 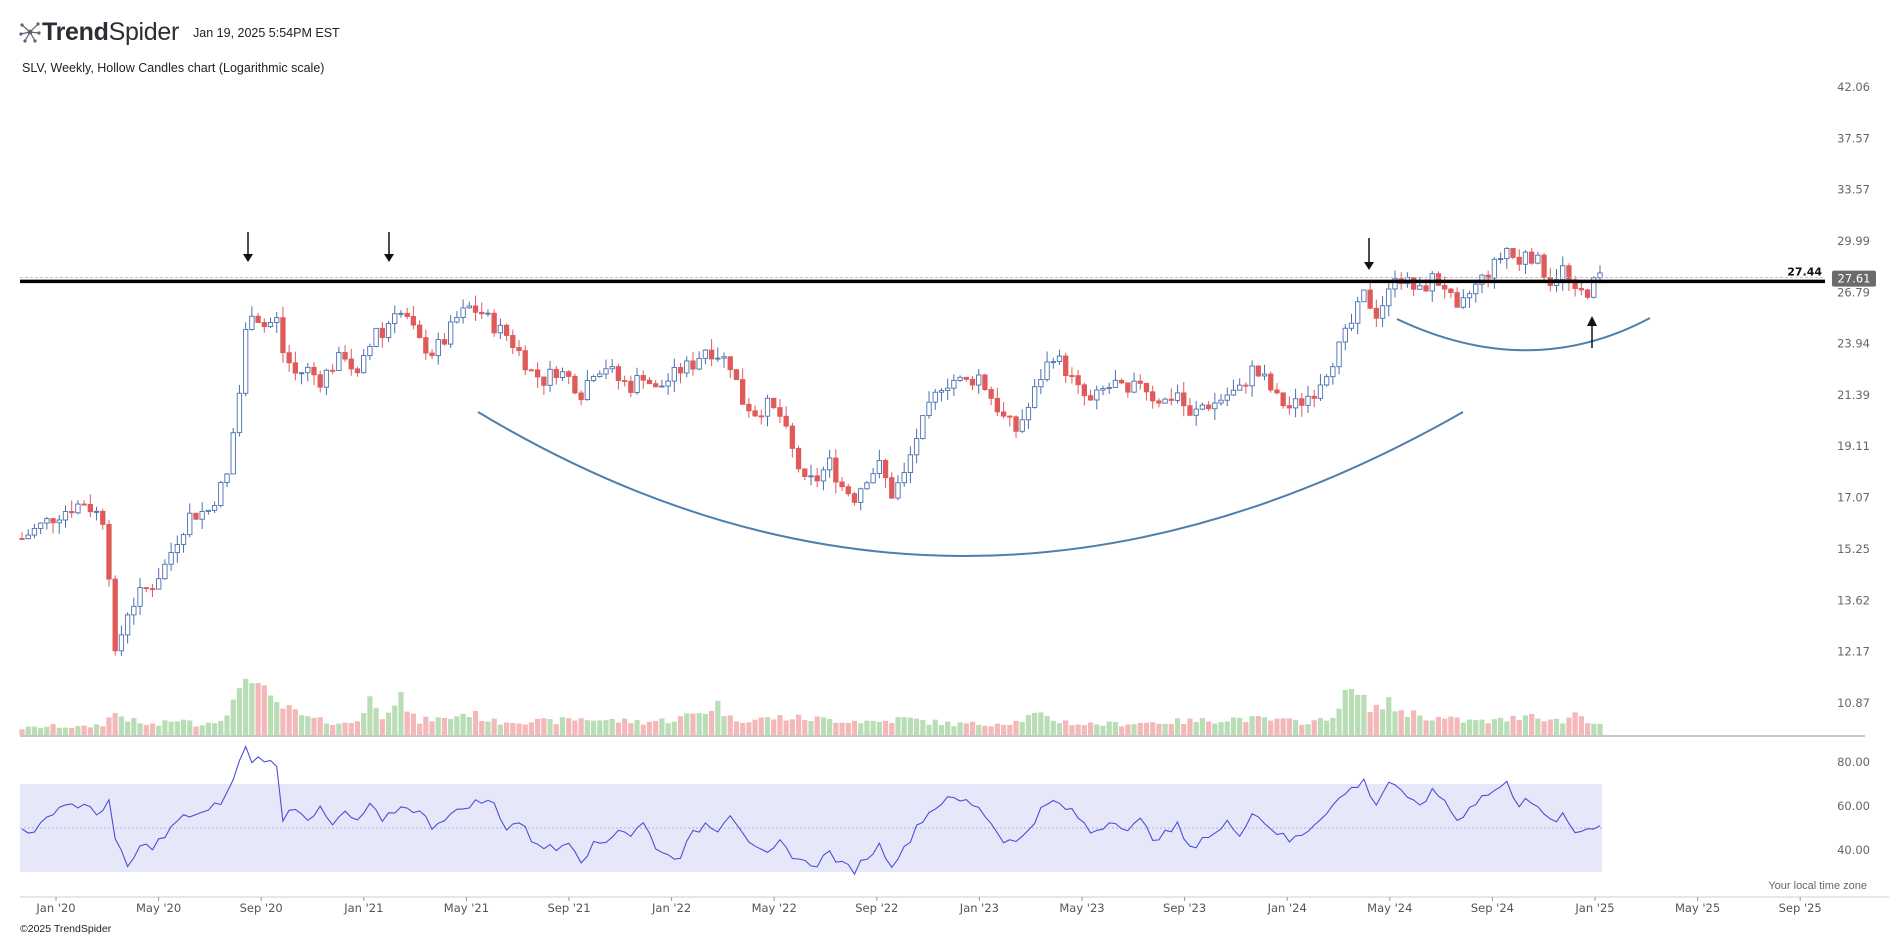 What do you see at coordinates (1184, 908) in the screenshot?
I see `x-axis-tick: Sep '23` at bounding box center [1184, 908].